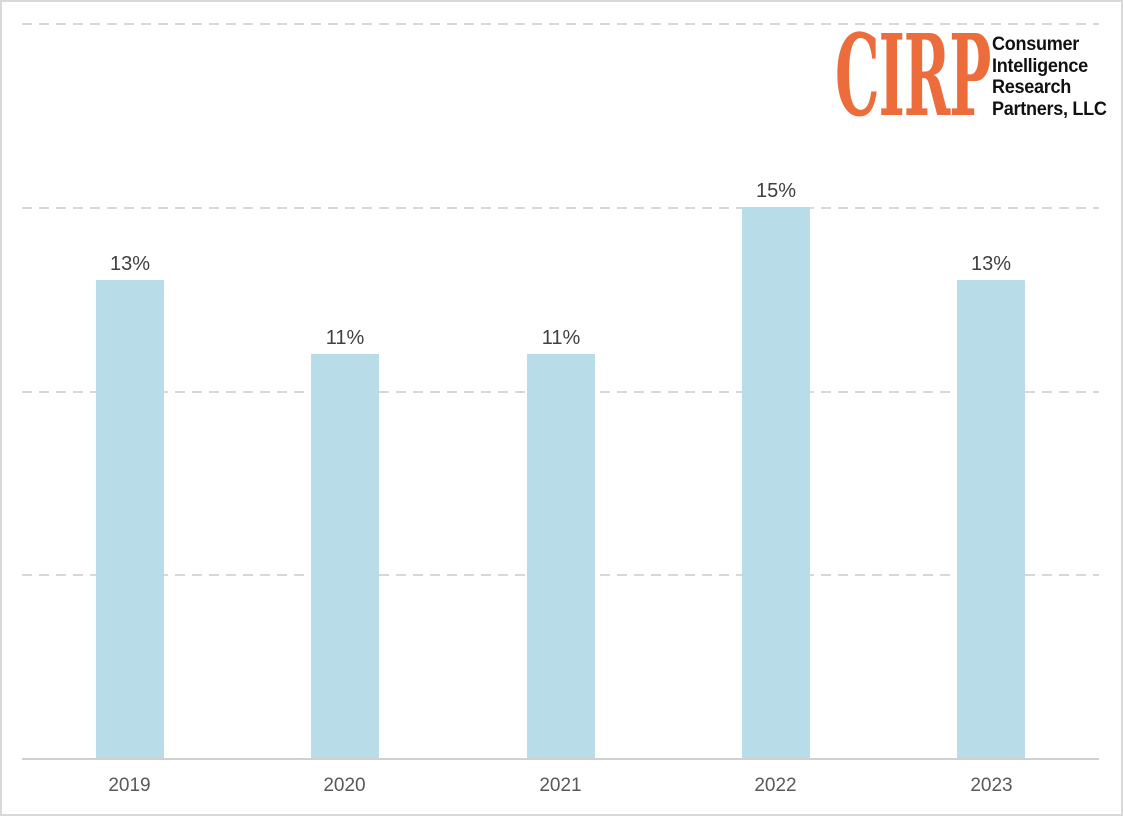 The height and width of the screenshot is (816, 1123). Describe the element at coordinates (776, 482) in the screenshot. I see `bar-2022` at that location.